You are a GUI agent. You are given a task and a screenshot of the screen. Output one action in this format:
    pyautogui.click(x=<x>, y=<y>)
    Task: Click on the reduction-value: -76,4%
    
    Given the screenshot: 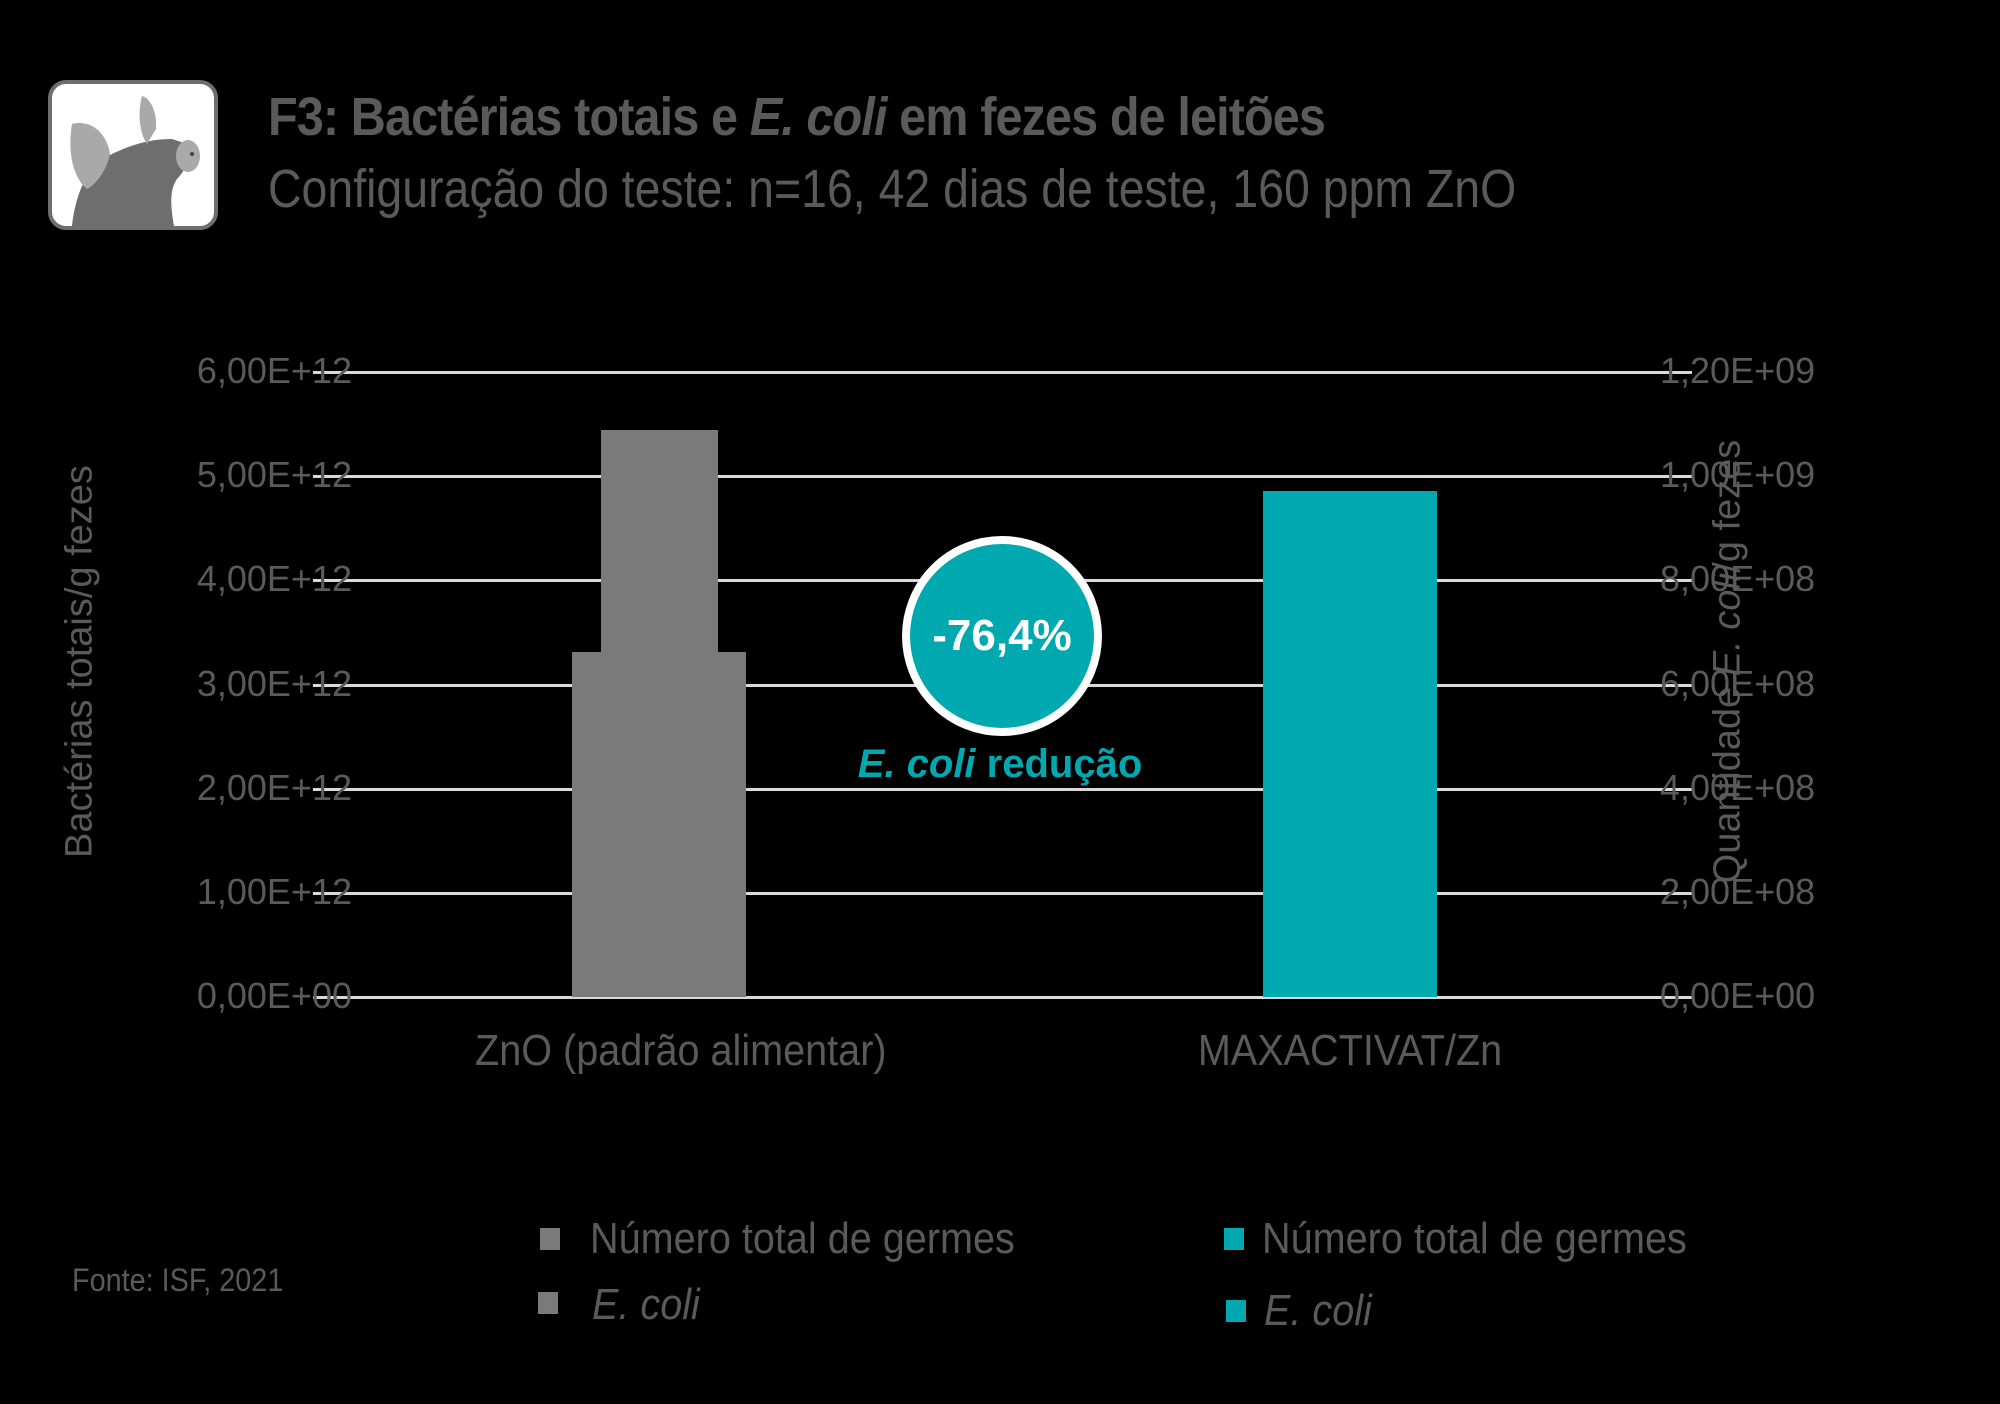 What is the action you would take?
    pyautogui.click(x=1002, y=635)
    